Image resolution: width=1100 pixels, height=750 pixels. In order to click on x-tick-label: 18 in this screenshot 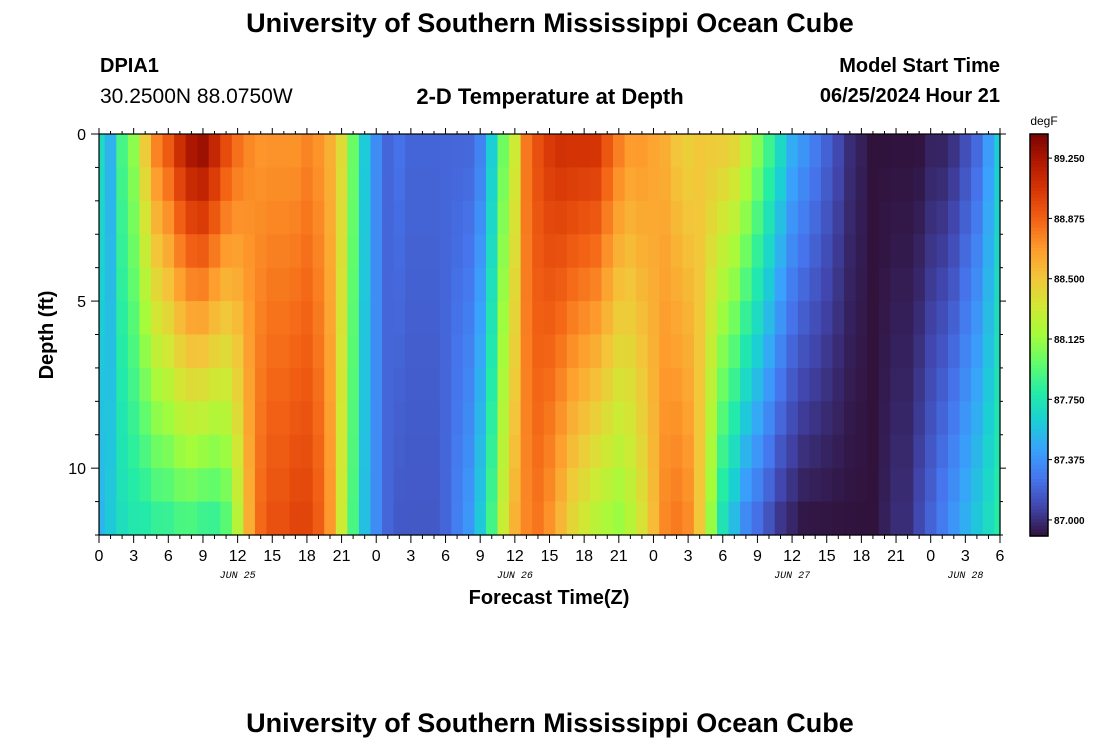, I will do `click(584, 556)`.